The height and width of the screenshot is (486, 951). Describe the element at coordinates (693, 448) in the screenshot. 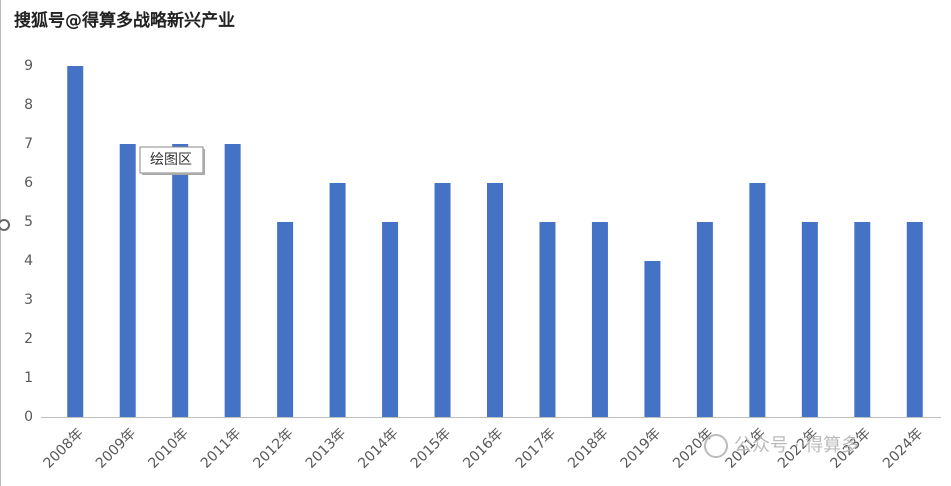

I see `x-tick-label: 2020年` at that location.